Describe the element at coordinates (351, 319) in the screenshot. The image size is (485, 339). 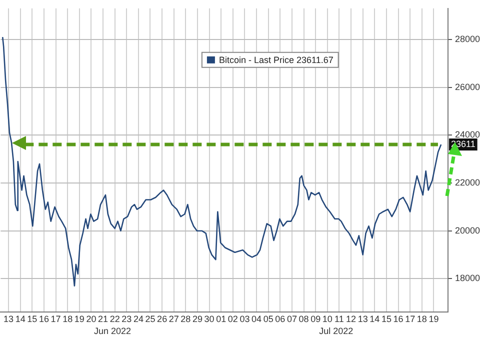
I see `x-tick-label: 12` at that location.